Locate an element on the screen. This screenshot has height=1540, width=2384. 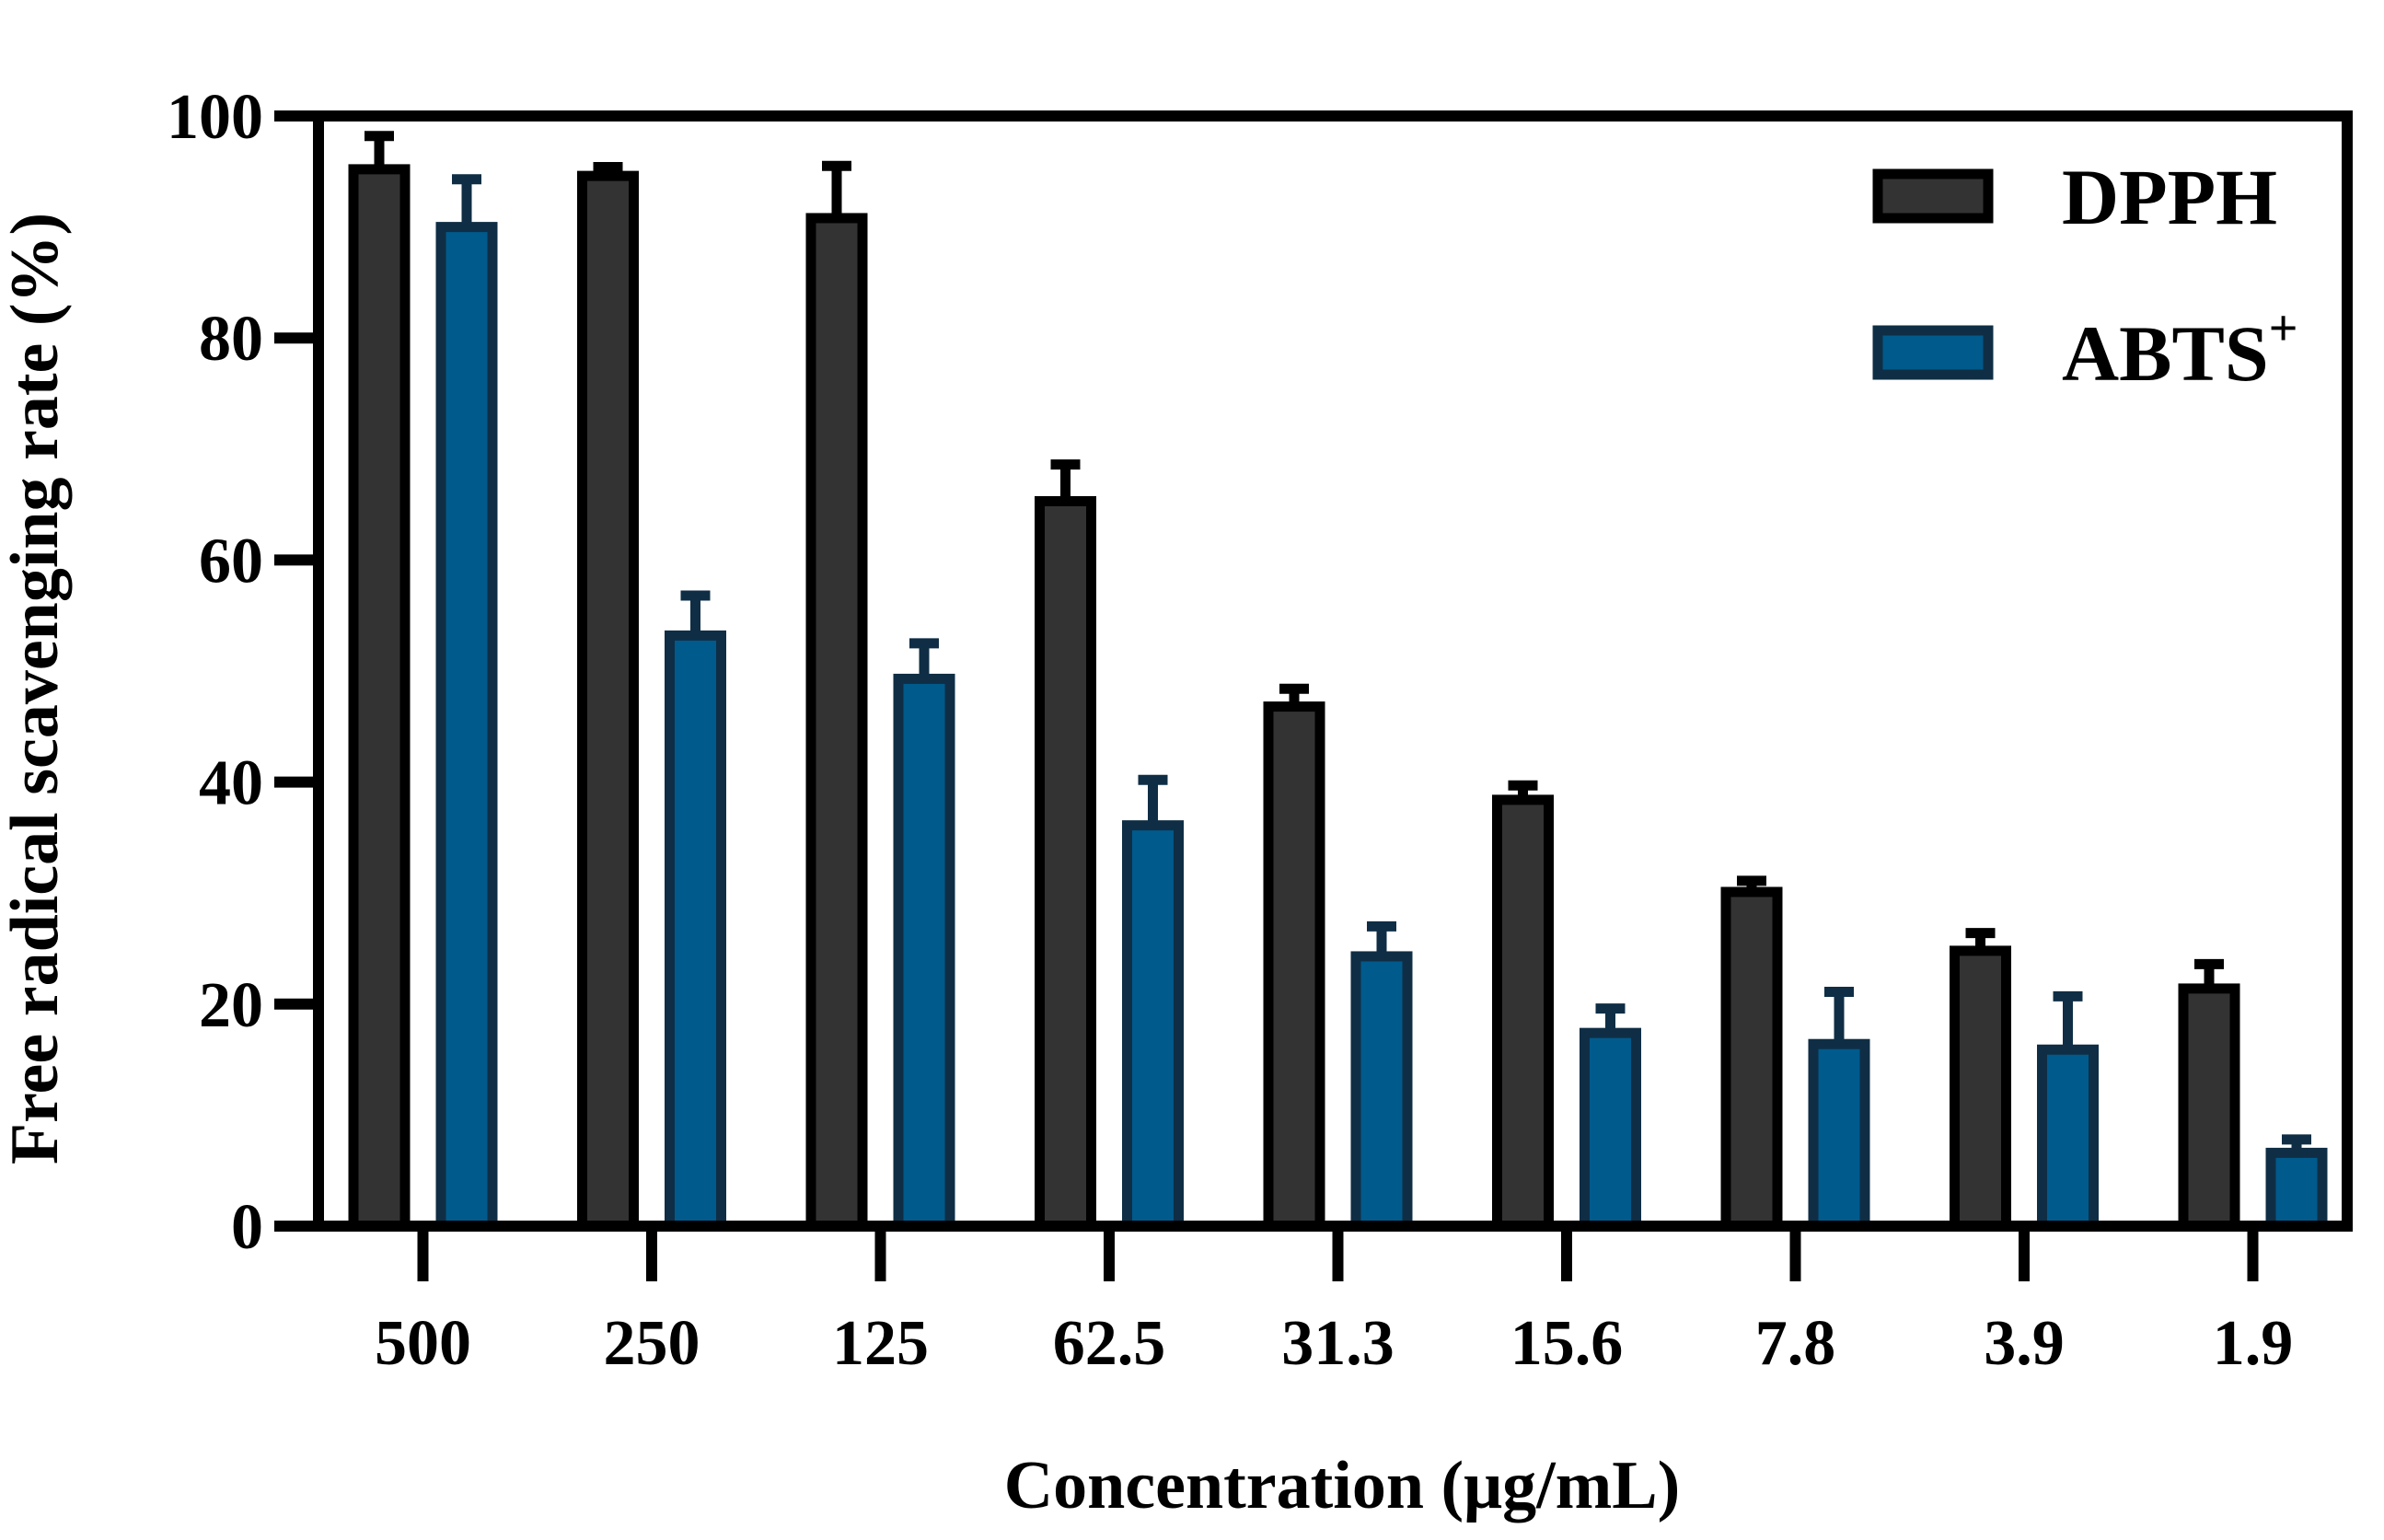
error-bar-dpph-31.3 is located at coordinates (1294, 695).